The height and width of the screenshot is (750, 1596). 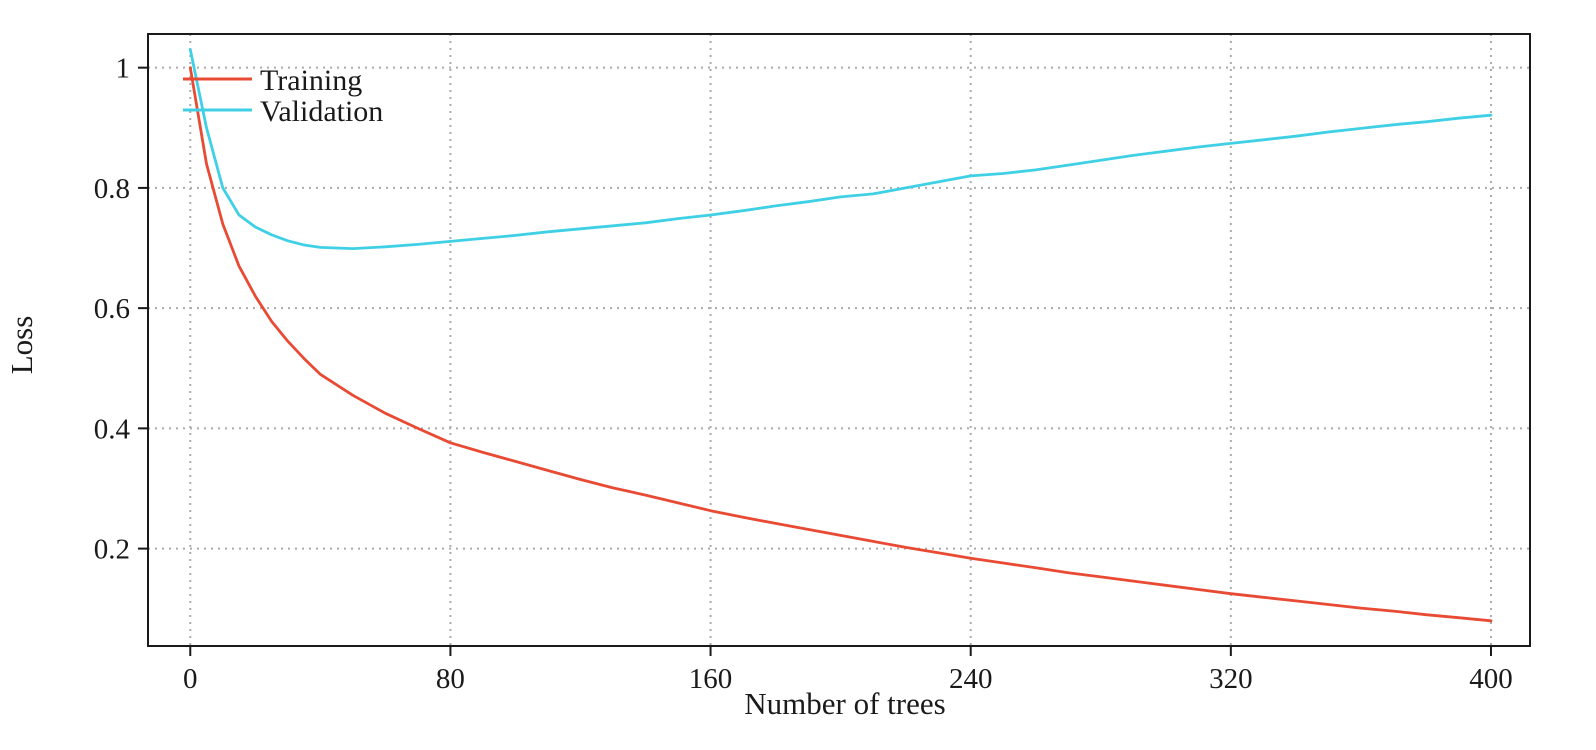 What do you see at coordinates (1491, 679) in the screenshot?
I see `x-tick-label: 400` at bounding box center [1491, 679].